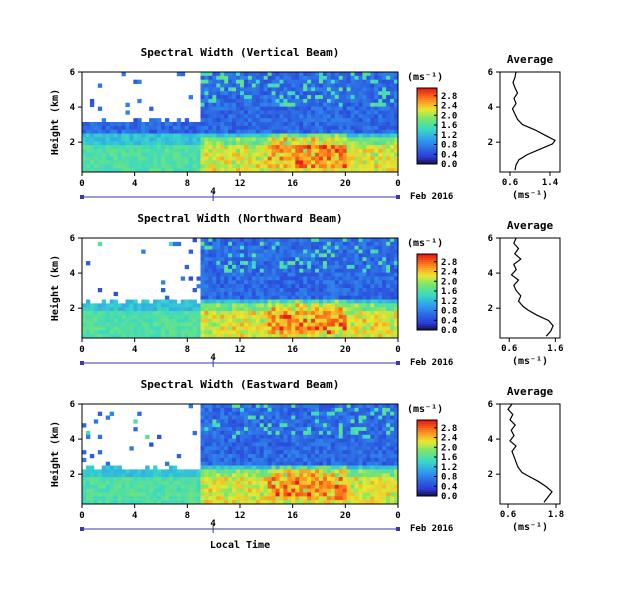 The image size is (618, 598). Describe the element at coordinates (530, 361) in the screenshot. I see `avg-x-axis-label: (ms⁻¹)` at that location.